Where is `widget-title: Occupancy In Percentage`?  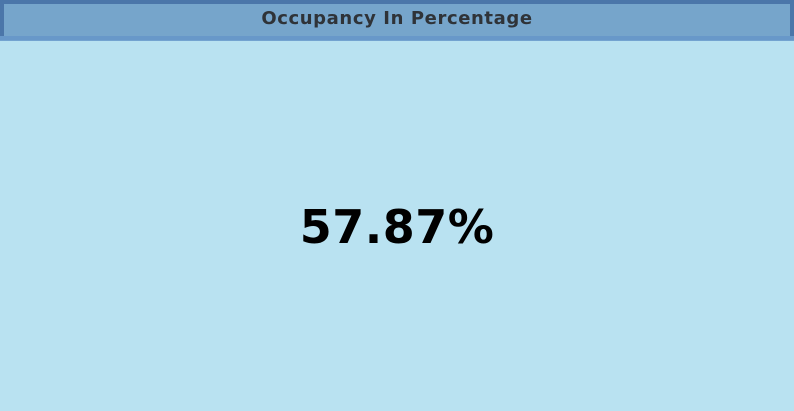 widget-title: Occupancy In Percentage is located at coordinates (397, 18).